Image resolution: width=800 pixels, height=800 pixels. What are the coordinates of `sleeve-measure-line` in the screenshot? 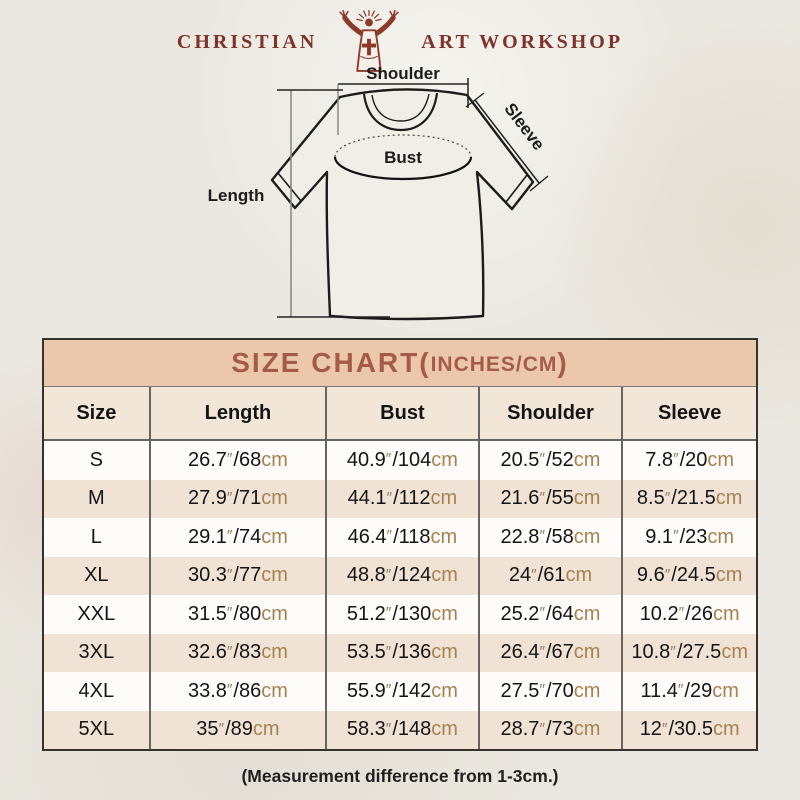 It's located at (507, 141).